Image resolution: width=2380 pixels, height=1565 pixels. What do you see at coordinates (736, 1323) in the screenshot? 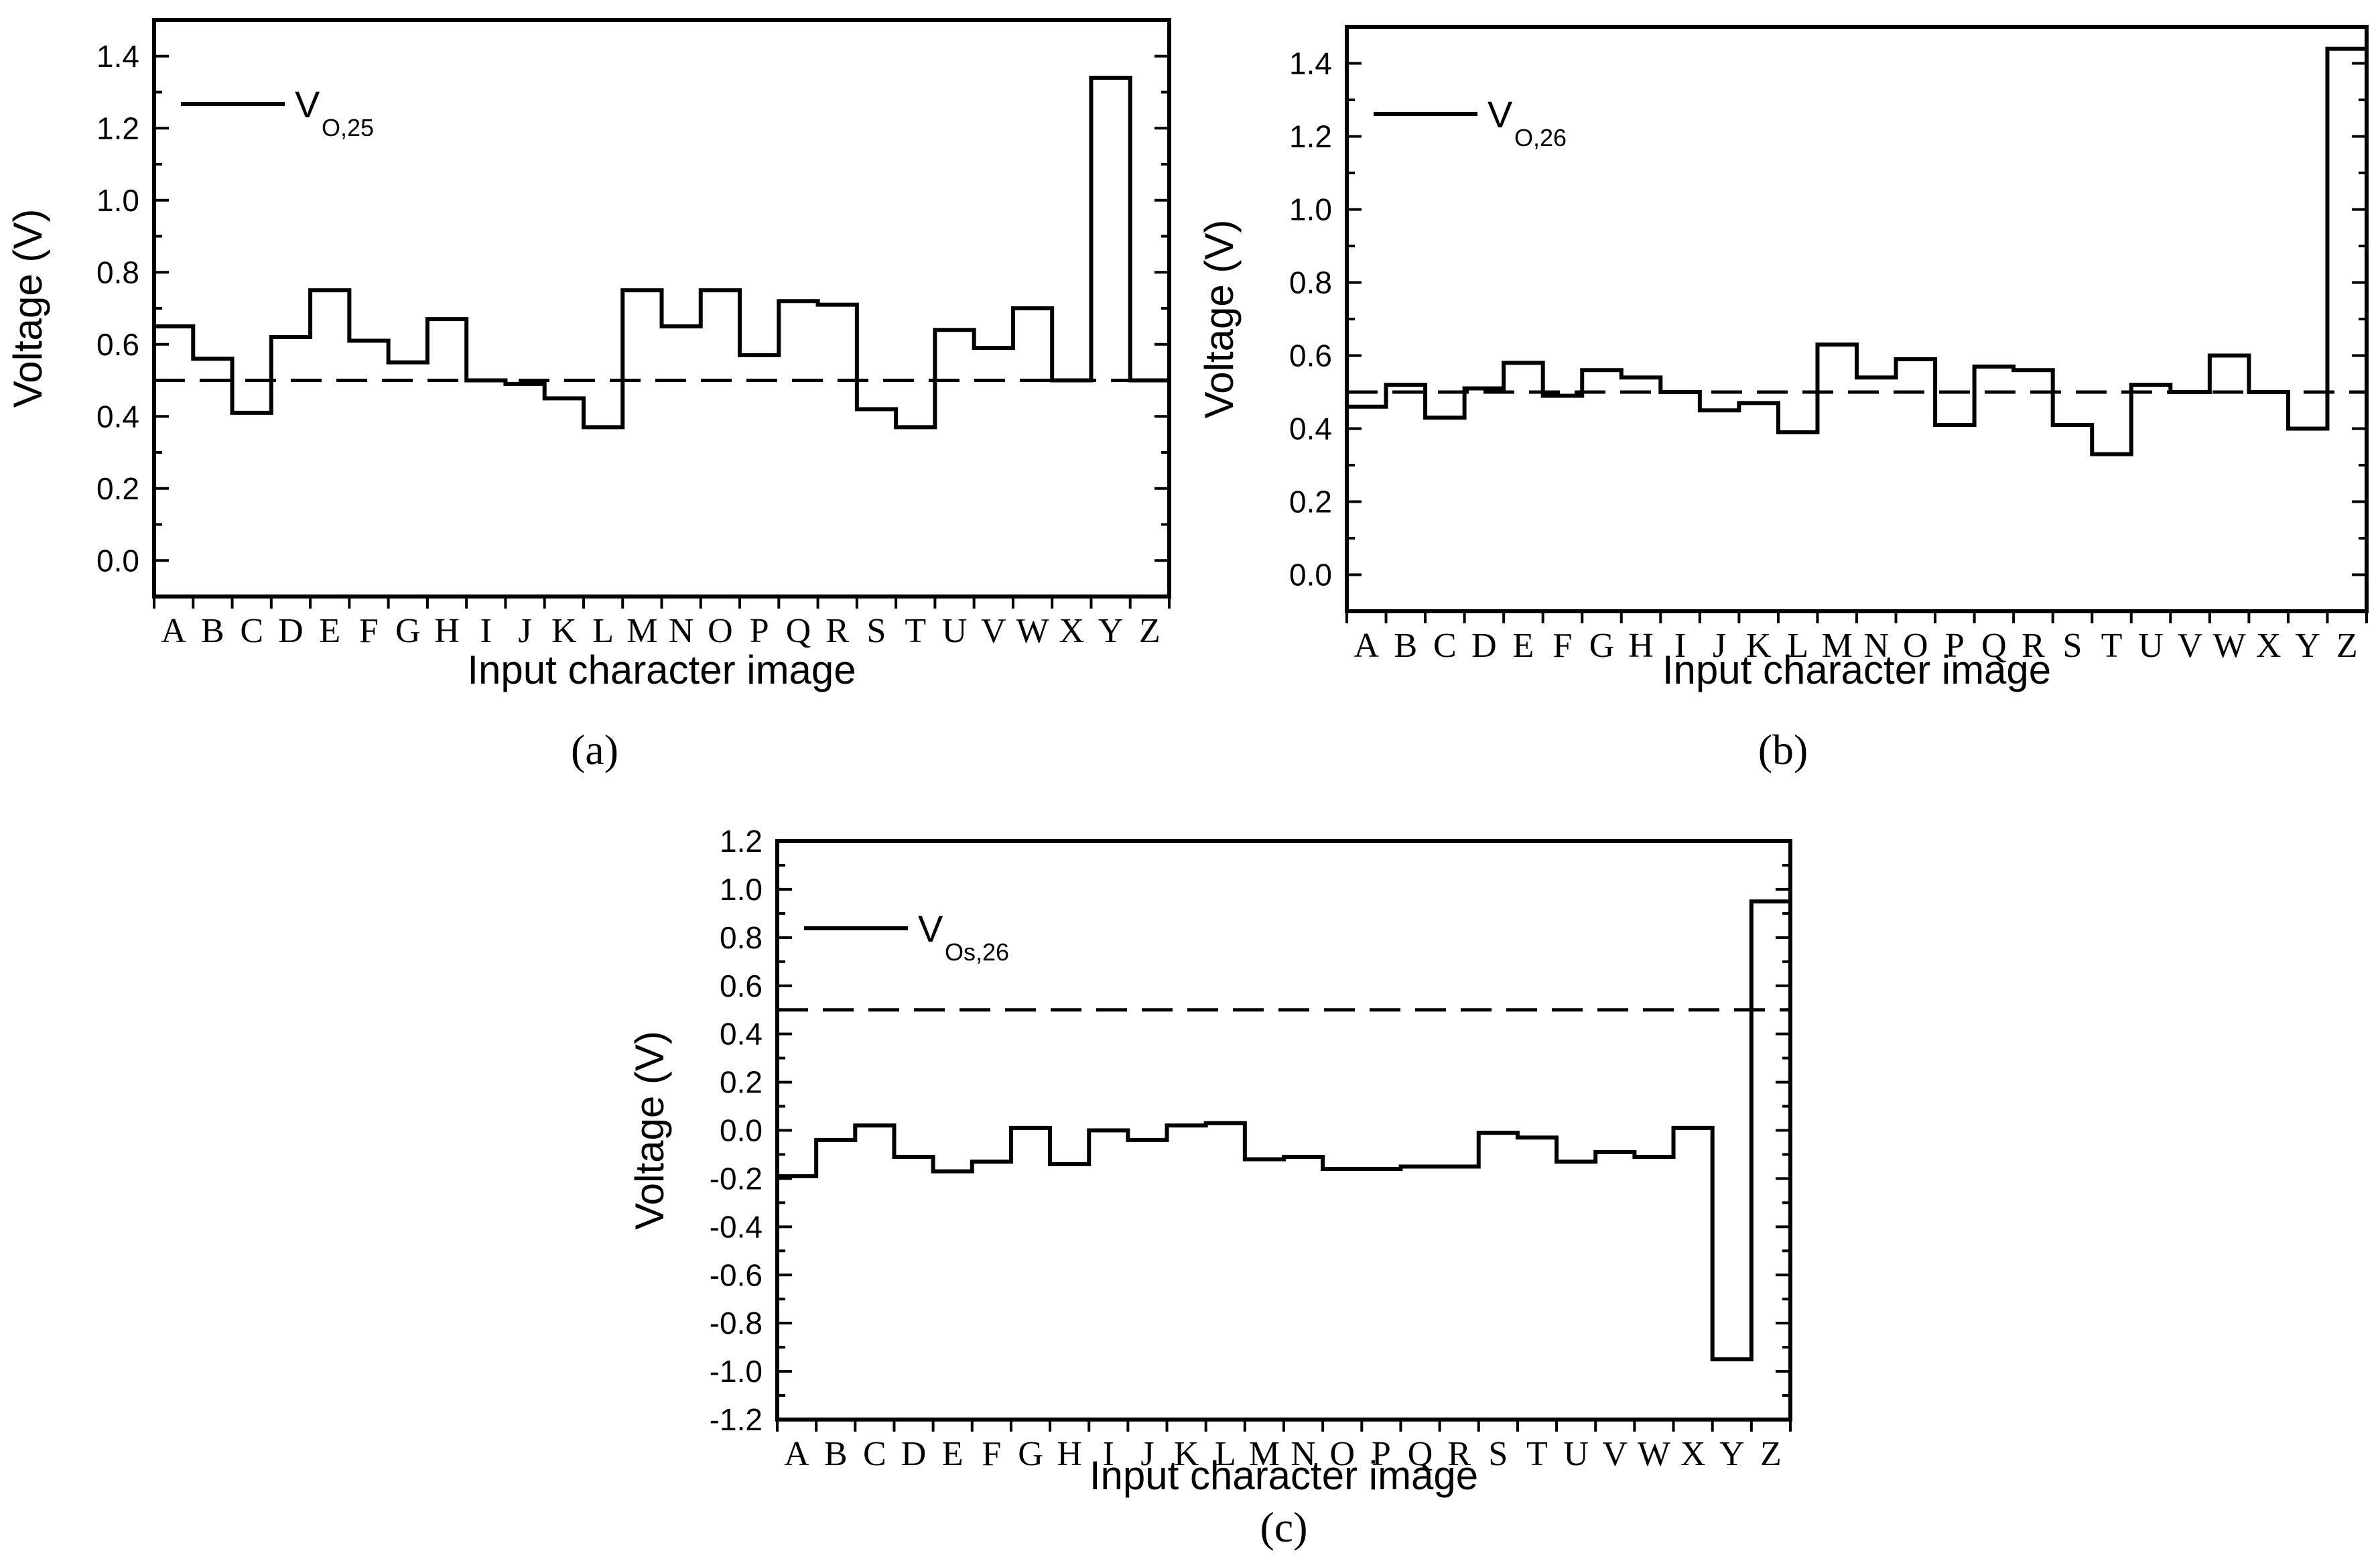
I see `panel-c-ytick-label: -0.8` at bounding box center [736, 1323].